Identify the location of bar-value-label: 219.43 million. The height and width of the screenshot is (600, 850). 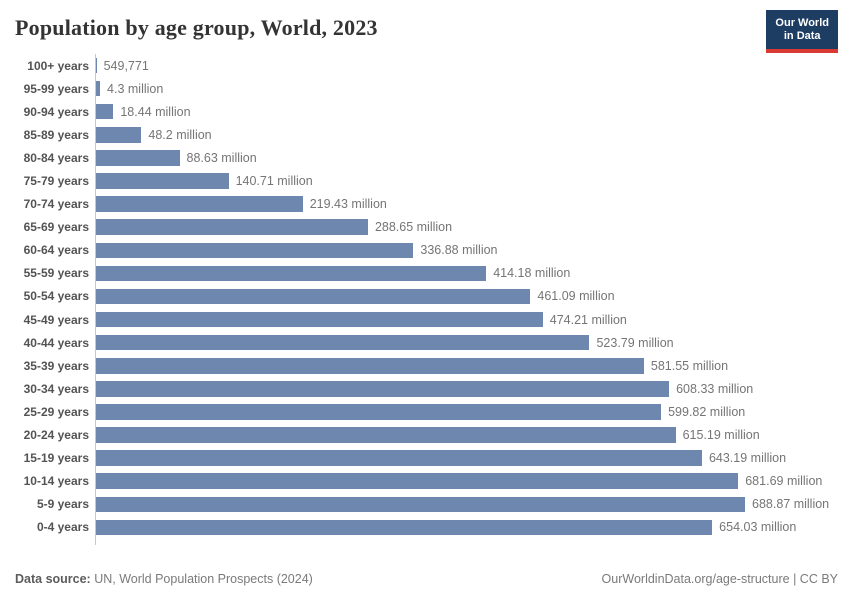
(348, 204).